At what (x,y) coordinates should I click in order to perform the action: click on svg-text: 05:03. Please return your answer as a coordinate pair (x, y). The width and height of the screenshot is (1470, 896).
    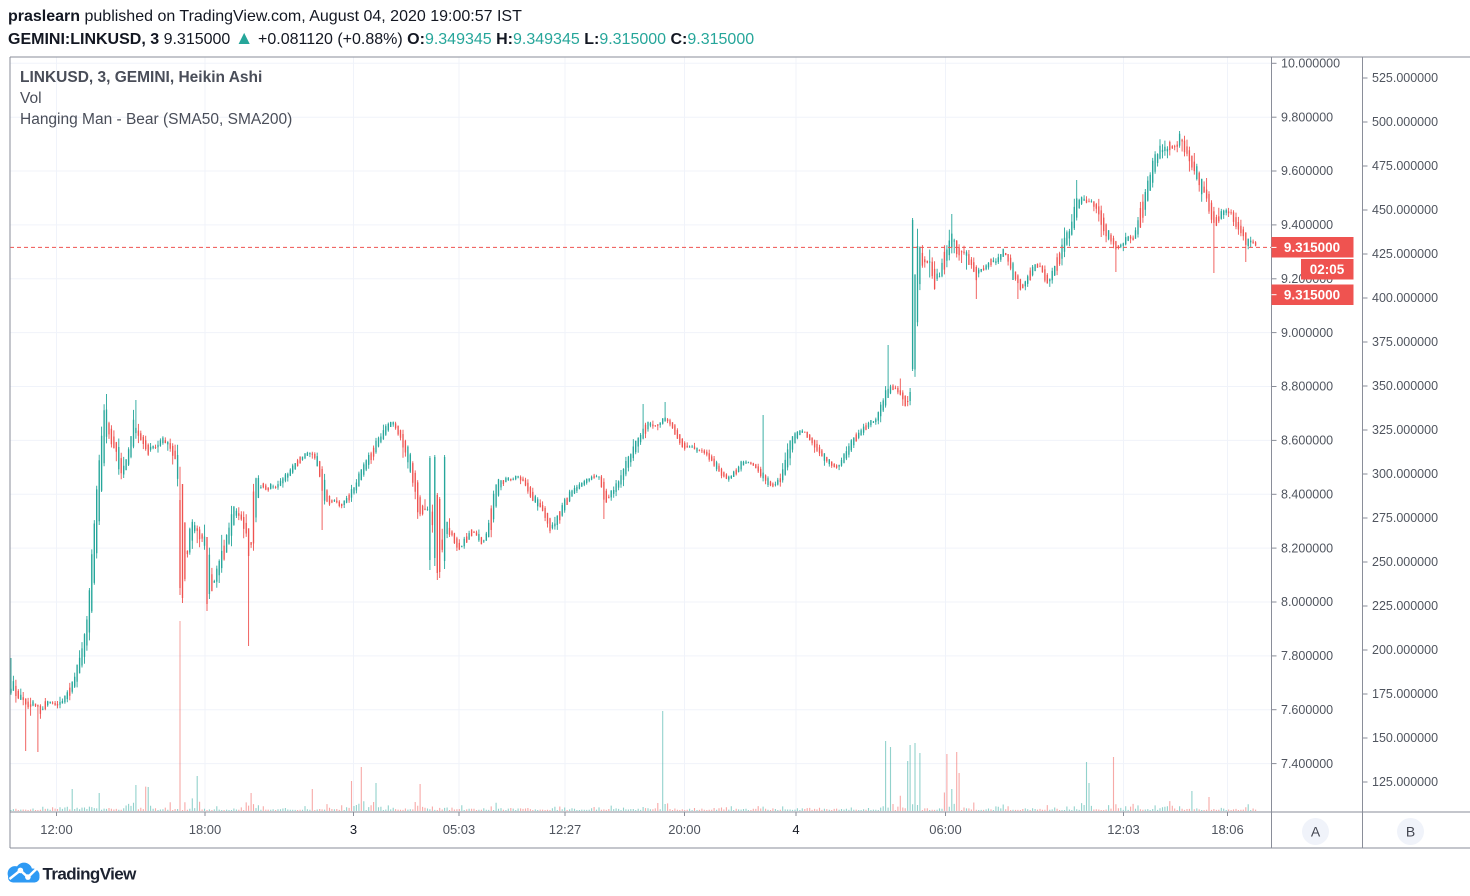
    Looking at the image, I should click on (459, 829).